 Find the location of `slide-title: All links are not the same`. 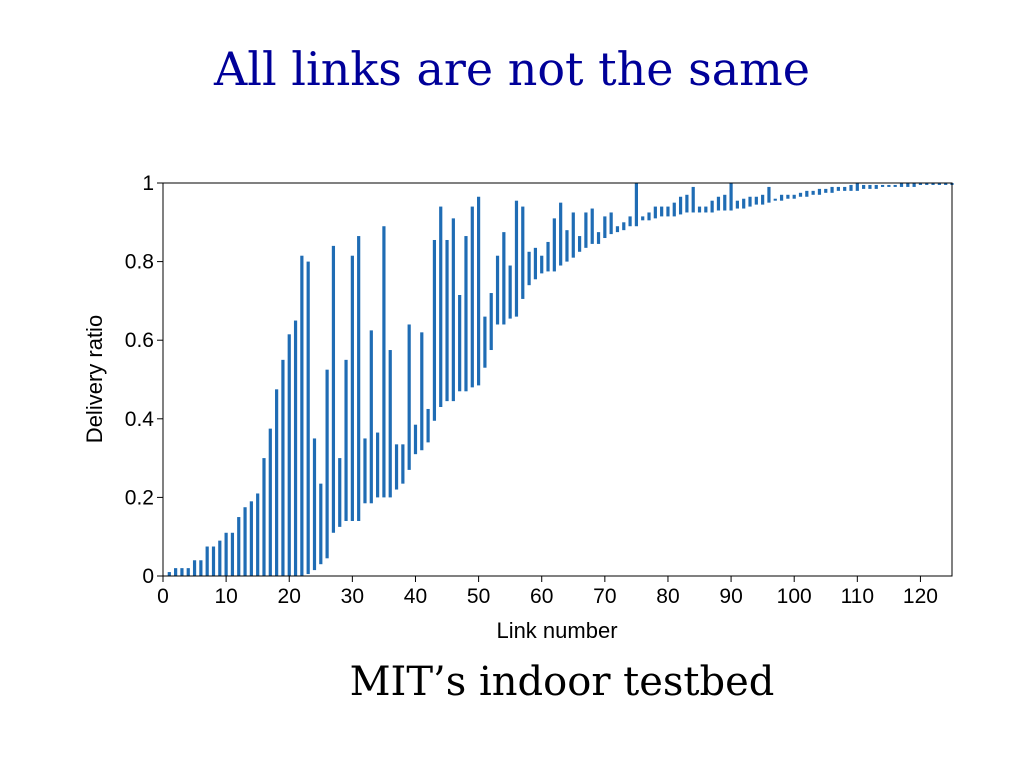

slide-title: All links are not the same is located at coordinates (512, 69).